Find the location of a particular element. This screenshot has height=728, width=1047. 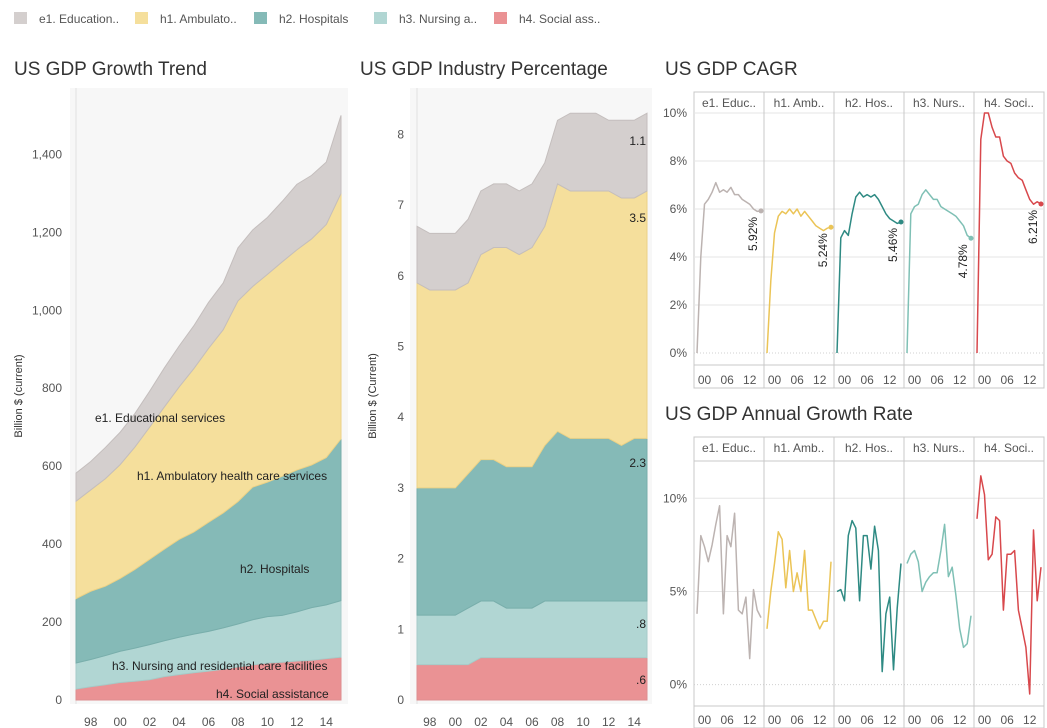

trend-area-e1-educational-services is located at coordinates (208, 309).